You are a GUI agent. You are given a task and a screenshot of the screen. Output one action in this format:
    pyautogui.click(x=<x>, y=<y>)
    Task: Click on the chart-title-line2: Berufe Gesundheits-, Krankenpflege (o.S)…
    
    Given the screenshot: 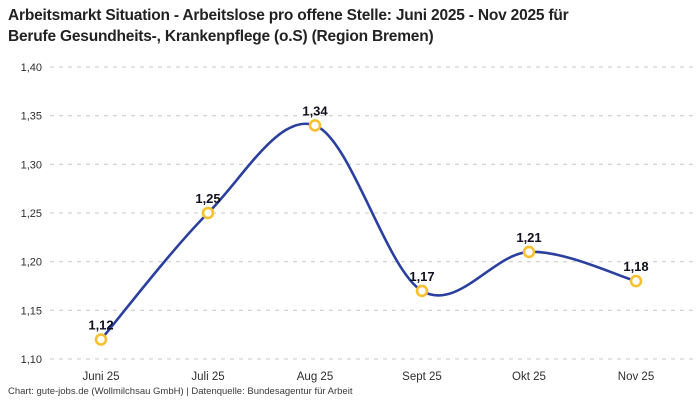 What is the action you would take?
    pyautogui.click(x=221, y=36)
    